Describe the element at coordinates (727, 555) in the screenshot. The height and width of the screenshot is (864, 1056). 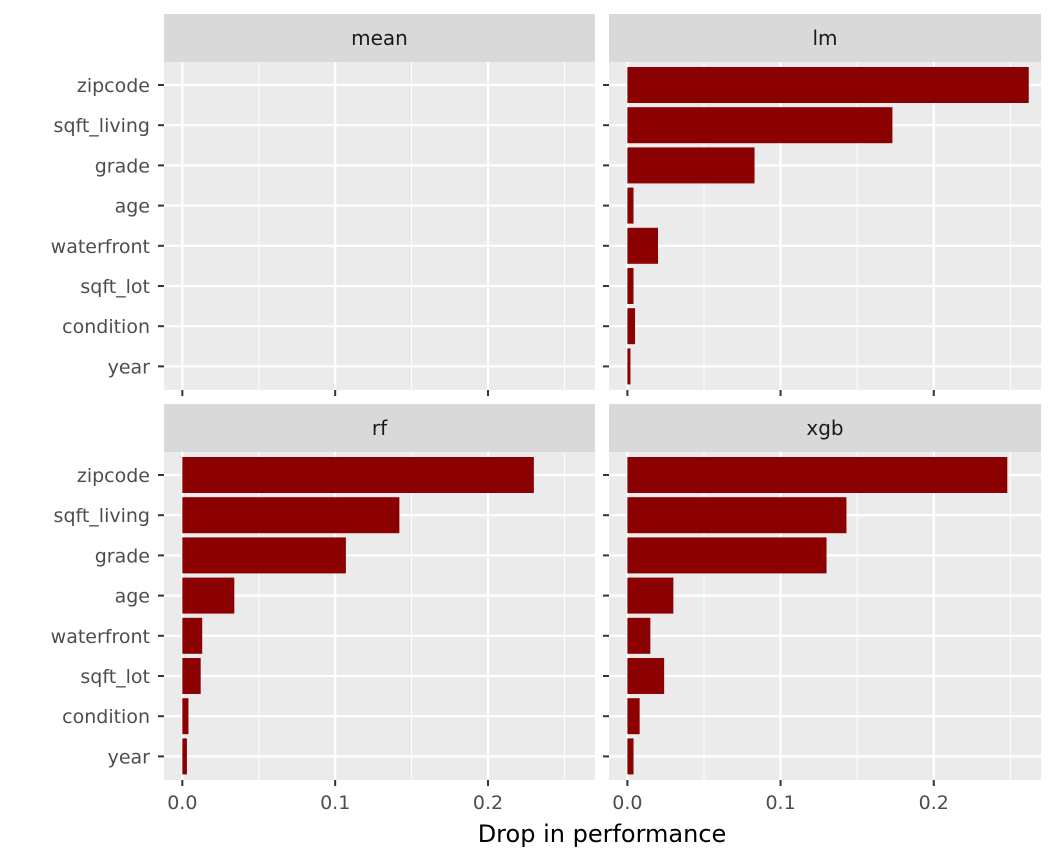
I see `bar-xgb-grade` at that location.